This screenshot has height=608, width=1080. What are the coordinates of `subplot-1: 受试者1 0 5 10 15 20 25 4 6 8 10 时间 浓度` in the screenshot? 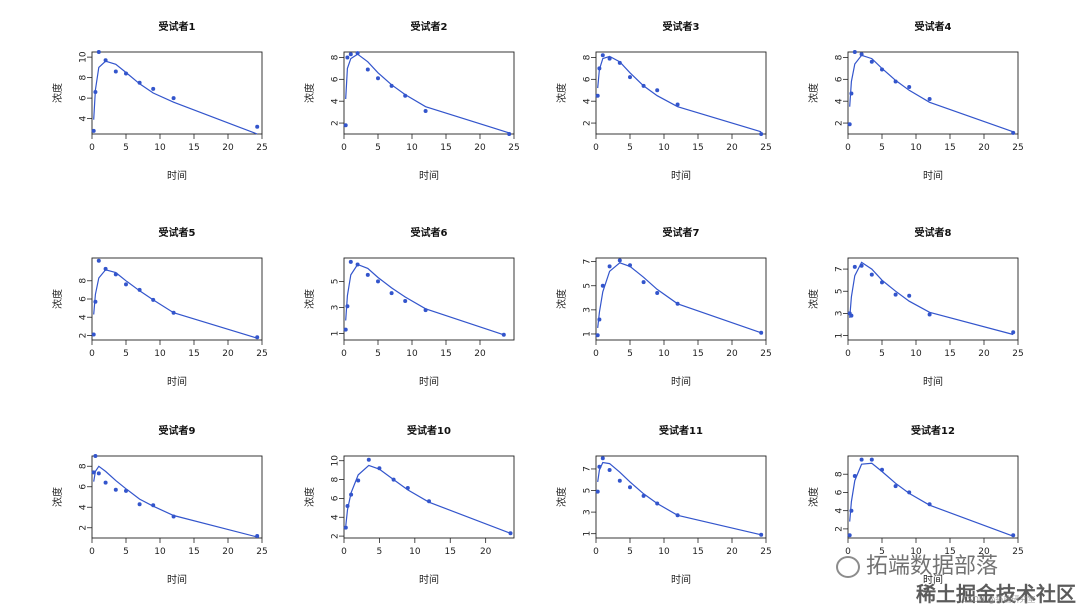 It's located at (159, 101).